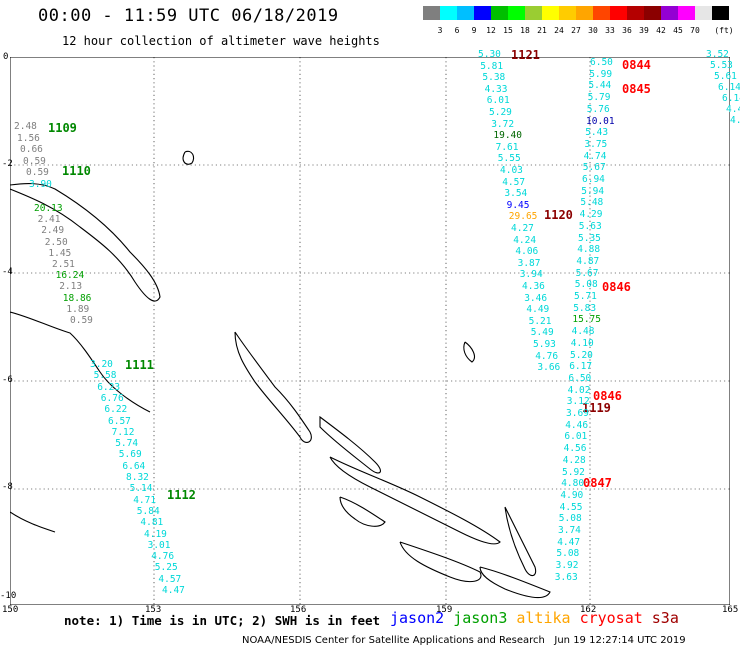 The image size is (740, 650). Describe the element at coordinates (661, 30) in the screenshot. I see `color-scale-label: 42` at that location.